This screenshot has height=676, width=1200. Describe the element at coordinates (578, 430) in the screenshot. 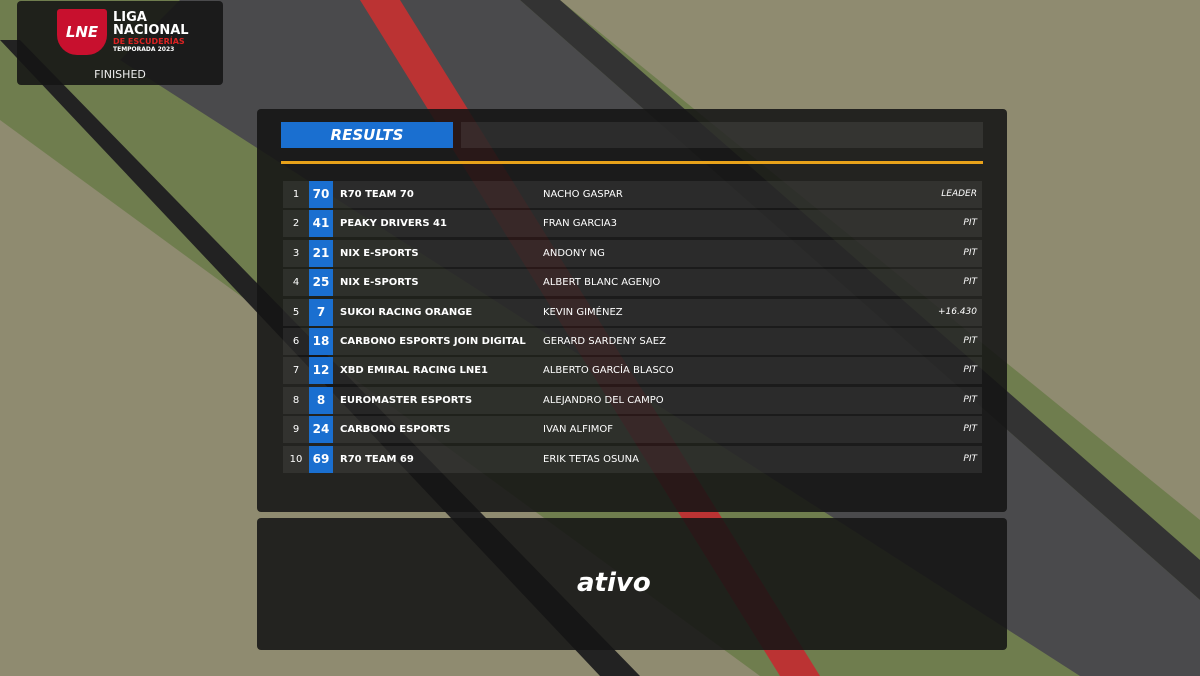

I see `driver-name: IVAN ALFIMOF` at that location.